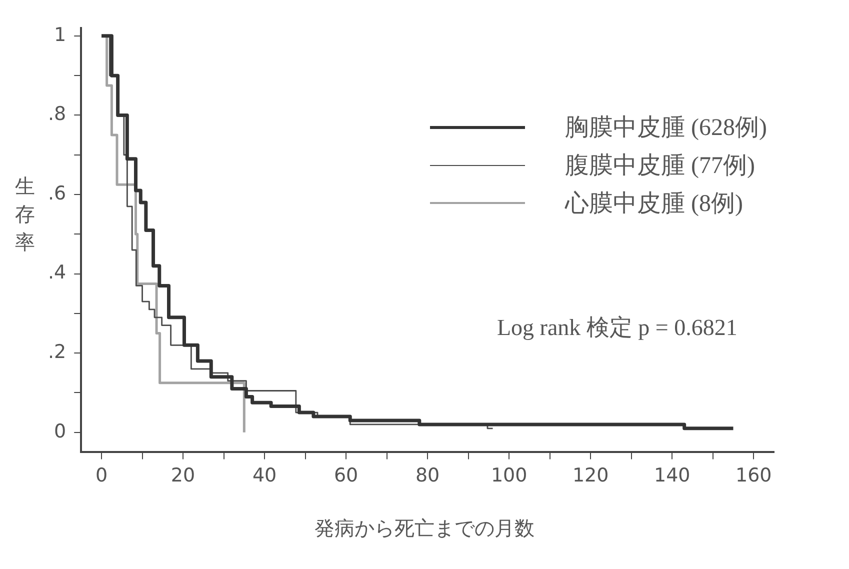 The image size is (849, 569). What do you see at coordinates (57, 273) in the screenshot?
I see `y-tick-label: .4` at bounding box center [57, 273].